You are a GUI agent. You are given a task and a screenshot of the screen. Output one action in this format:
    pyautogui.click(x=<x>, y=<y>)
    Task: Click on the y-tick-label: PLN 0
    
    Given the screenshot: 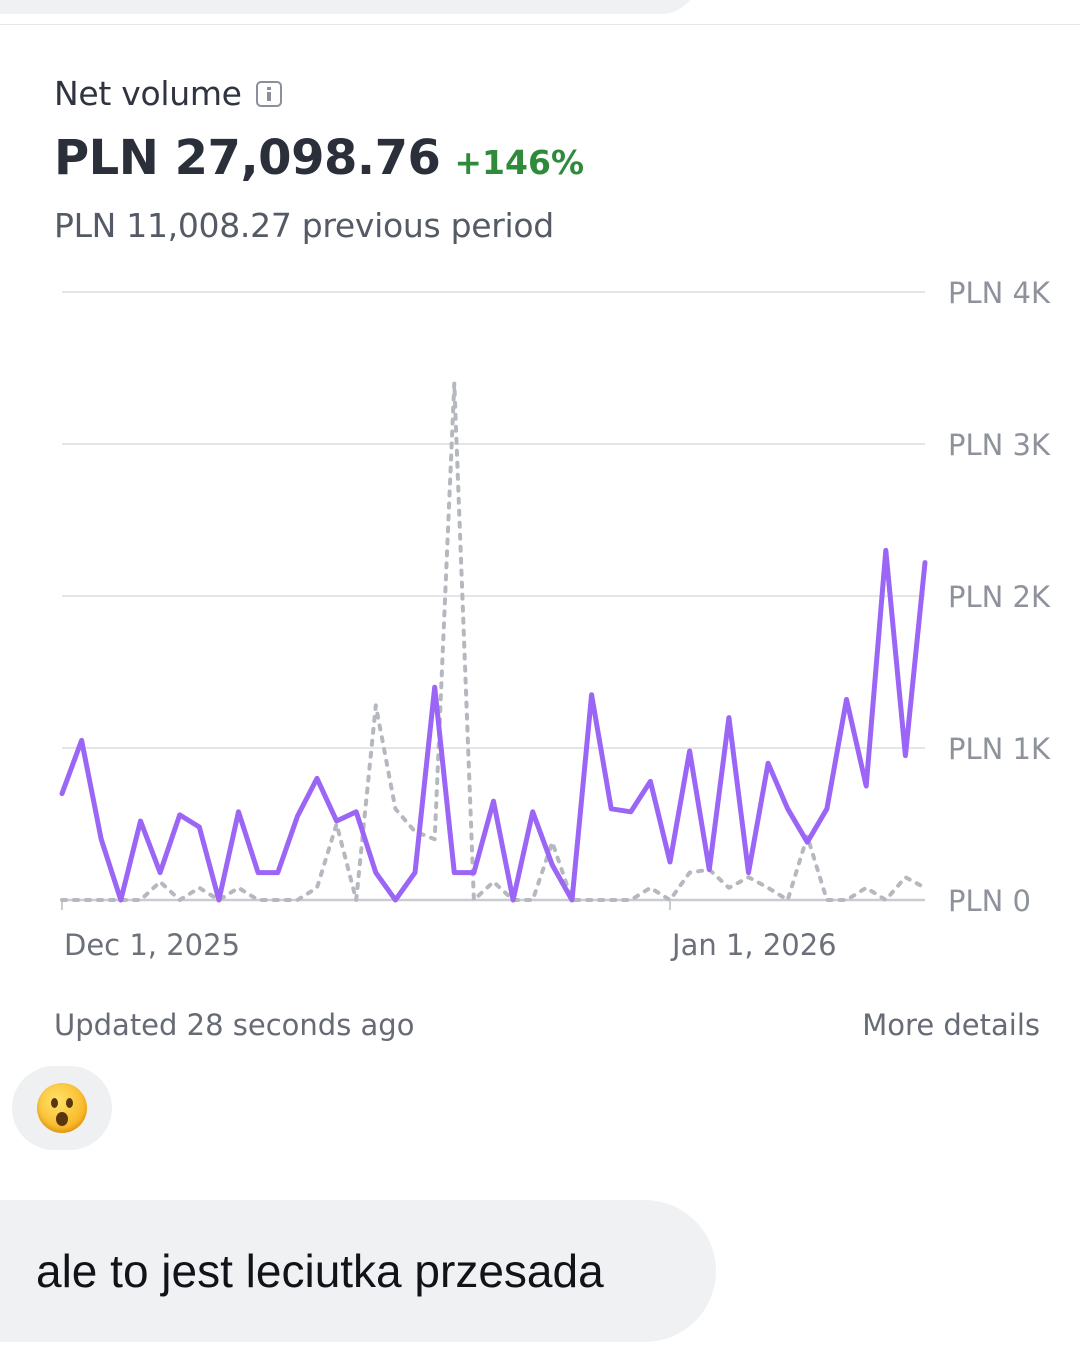 What is the action you would take?
    pyautogui.click(x=989, y=901)
    